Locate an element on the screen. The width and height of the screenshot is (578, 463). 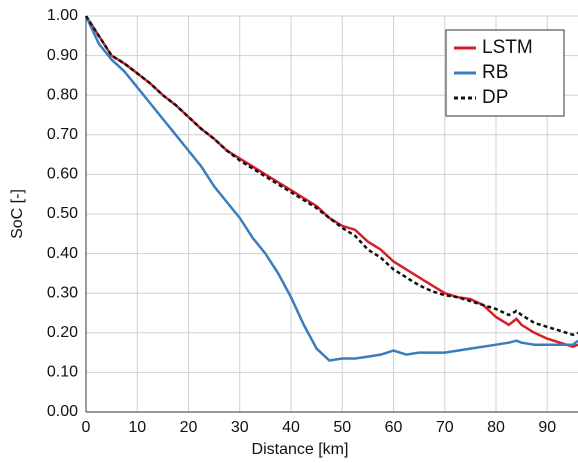
y-tick-label: 0.20 is located at coordinates (62, 332).